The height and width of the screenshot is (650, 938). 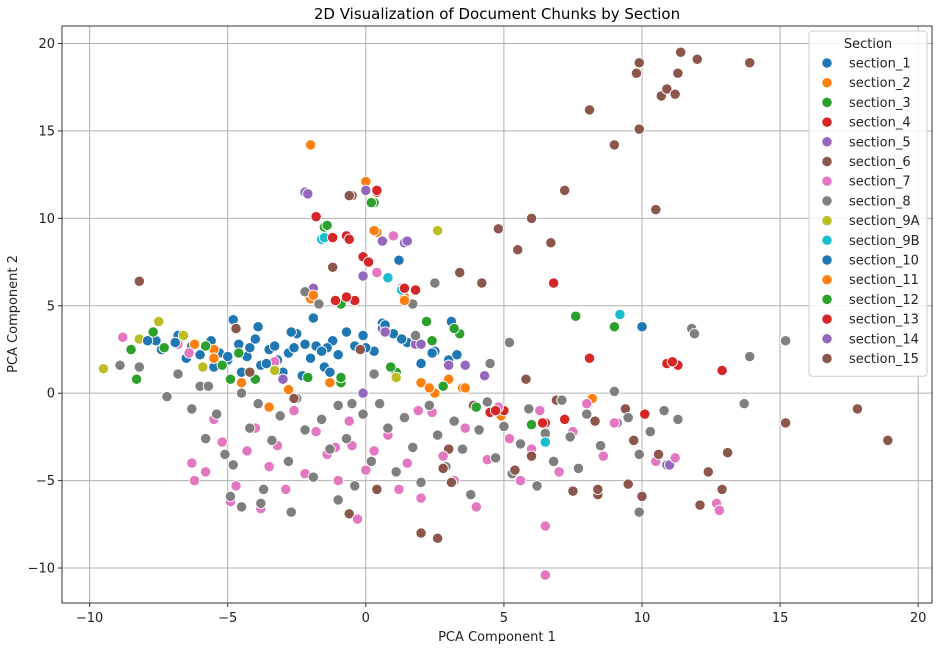 I want to click on legend-label: section_9A, so click(x=884, y=221).